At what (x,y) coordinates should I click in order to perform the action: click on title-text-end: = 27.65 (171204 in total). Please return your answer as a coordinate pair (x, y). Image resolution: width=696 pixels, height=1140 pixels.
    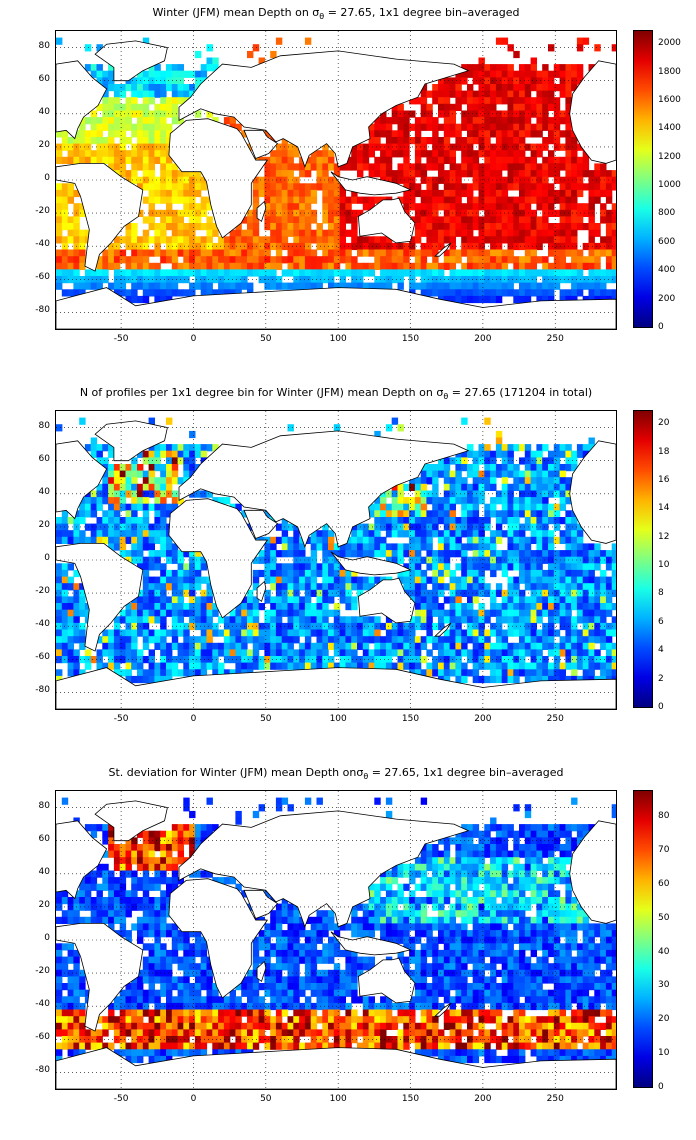
    Looking at the image, I should click on (520, 392).